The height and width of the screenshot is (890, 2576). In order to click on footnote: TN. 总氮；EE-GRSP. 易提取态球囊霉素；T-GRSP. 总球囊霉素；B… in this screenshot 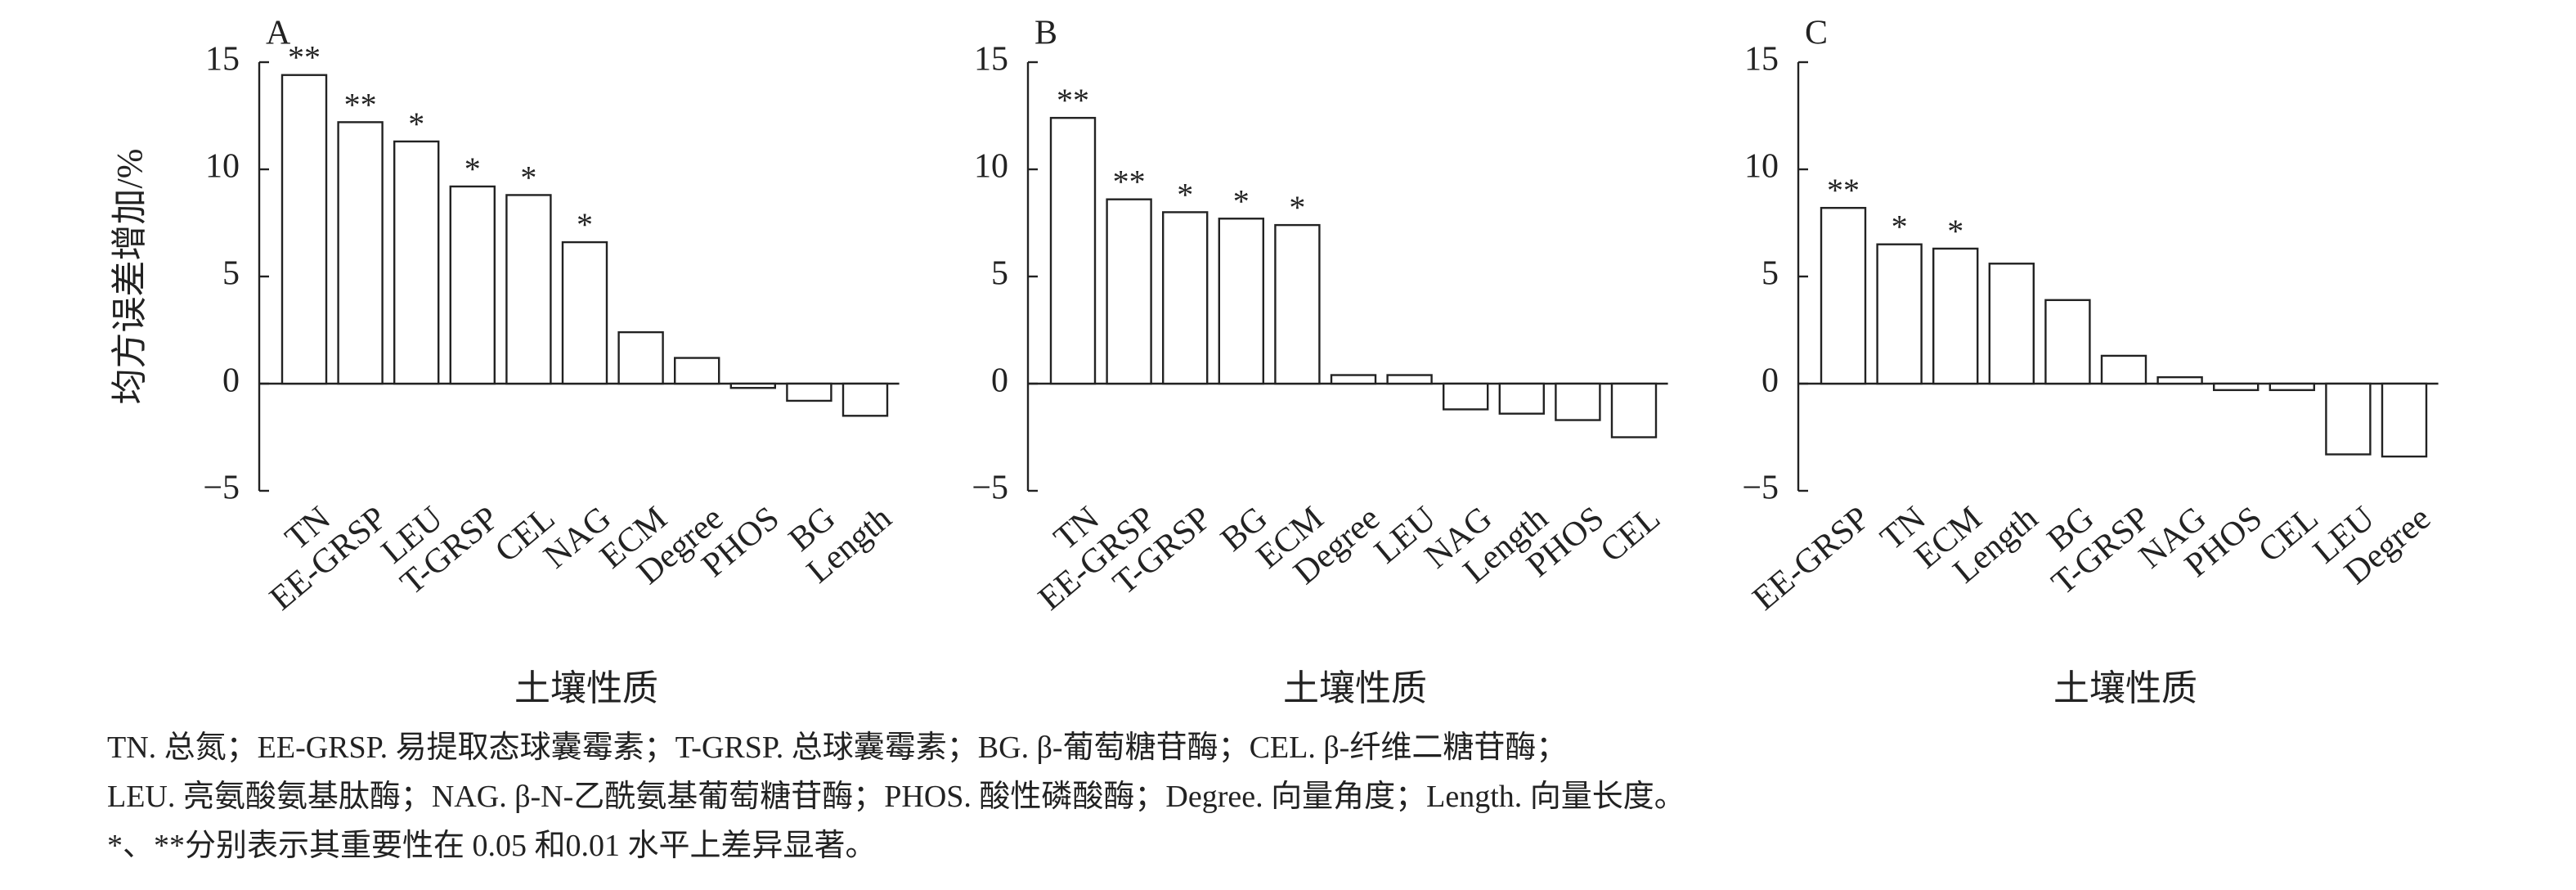, I will do `click(837, 747)`.